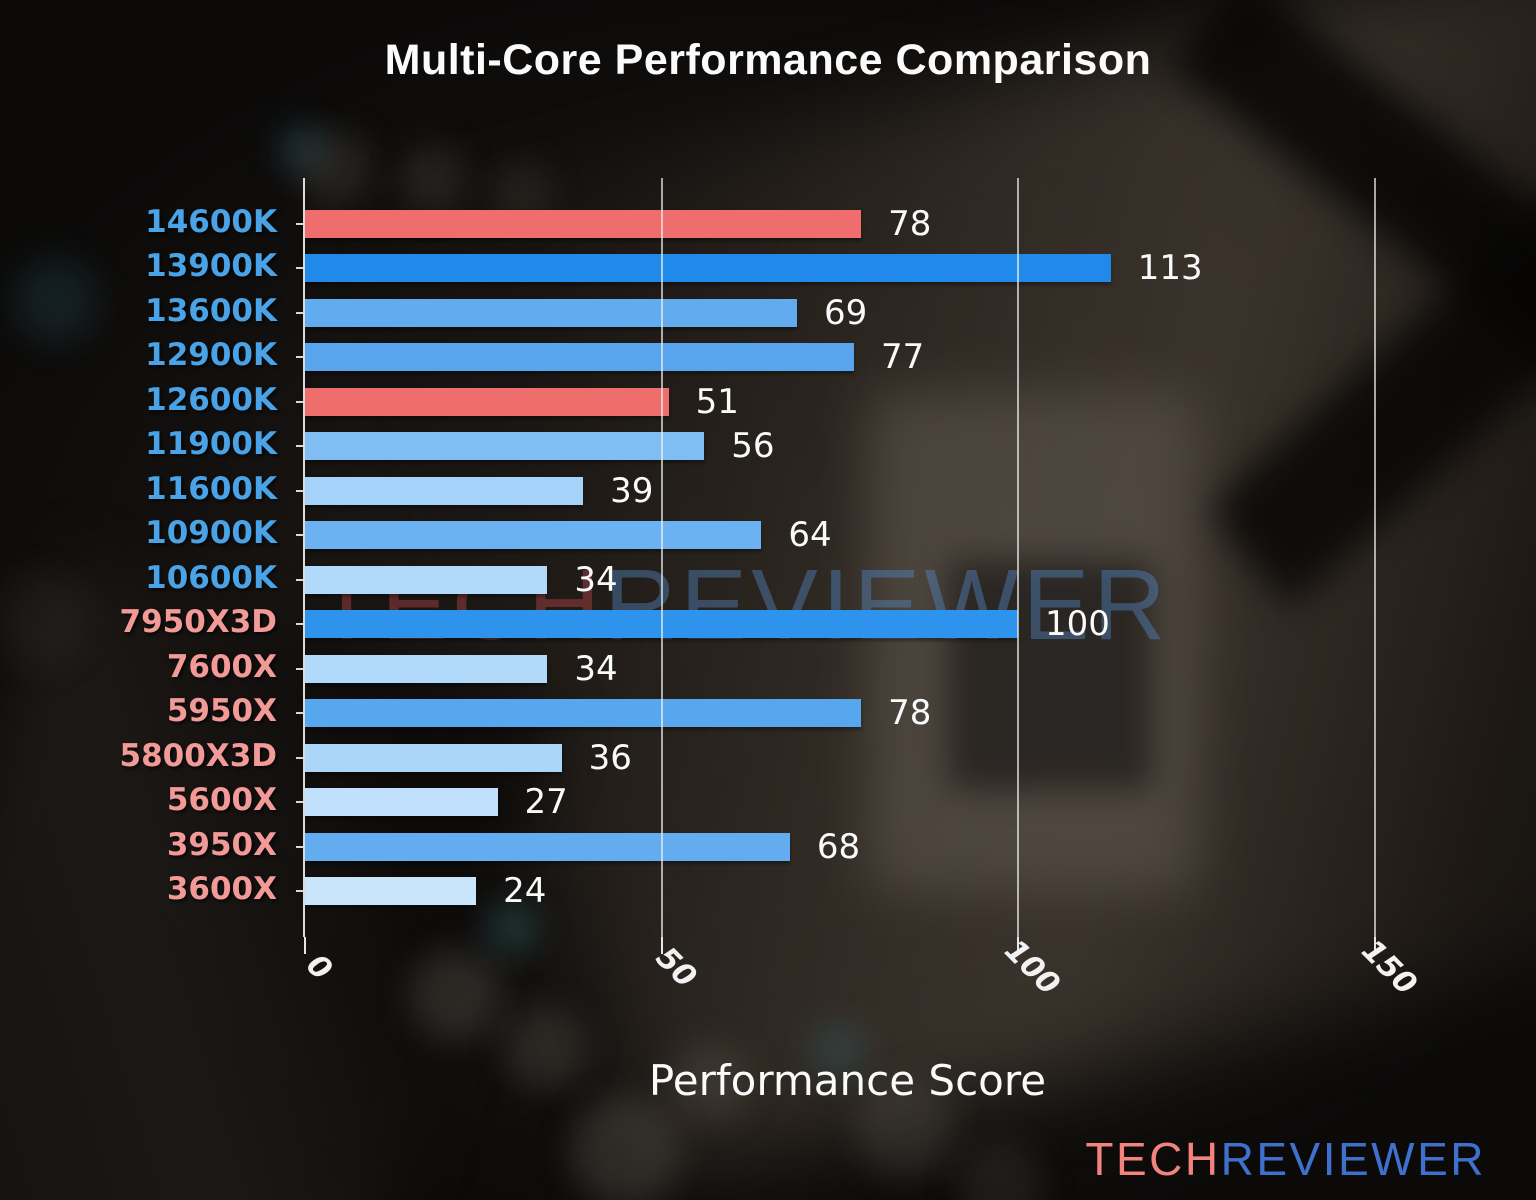 The height and width of the screenshot is (1200, 1536). I want to click on bar-row-12900K: 12900K 77, so click(767, 357).